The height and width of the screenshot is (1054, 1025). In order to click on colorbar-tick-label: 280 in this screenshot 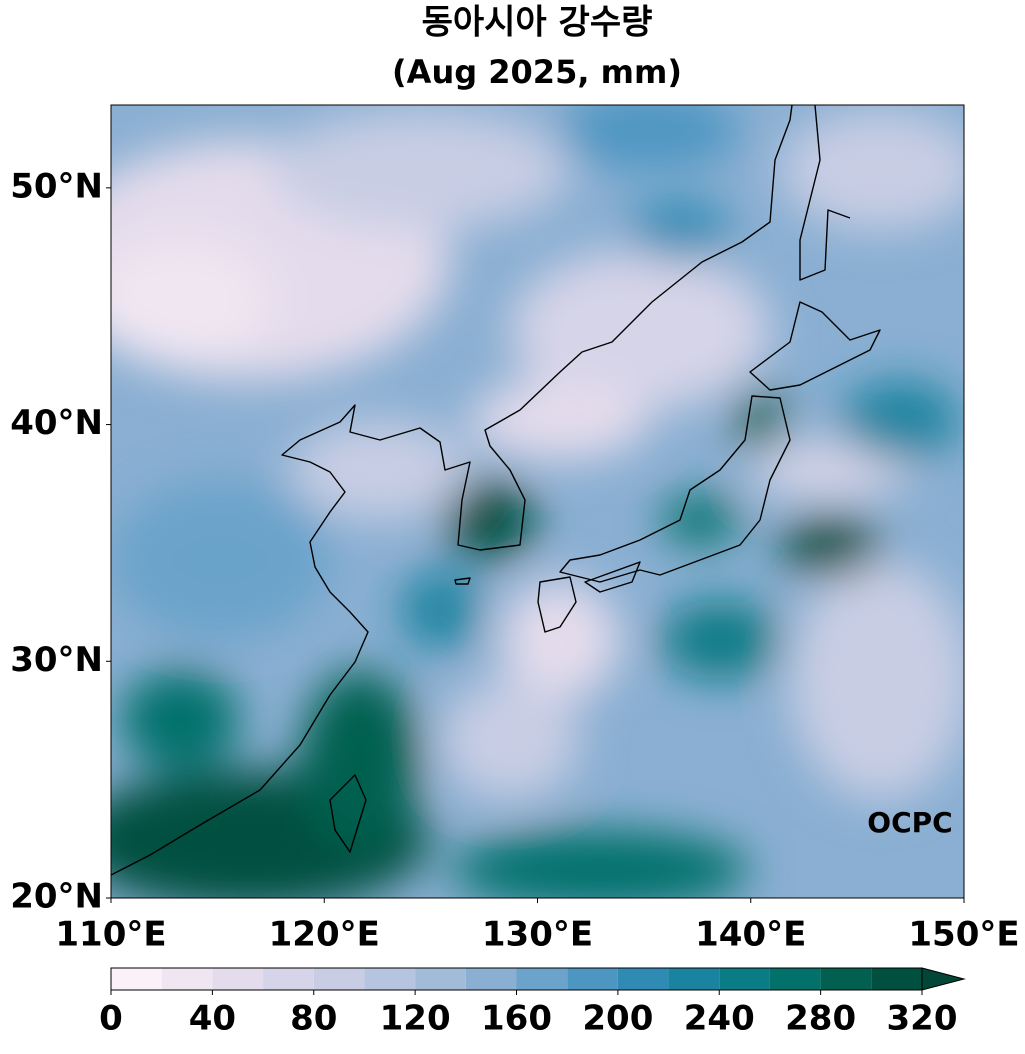, I will do `click(820, 1019)`.